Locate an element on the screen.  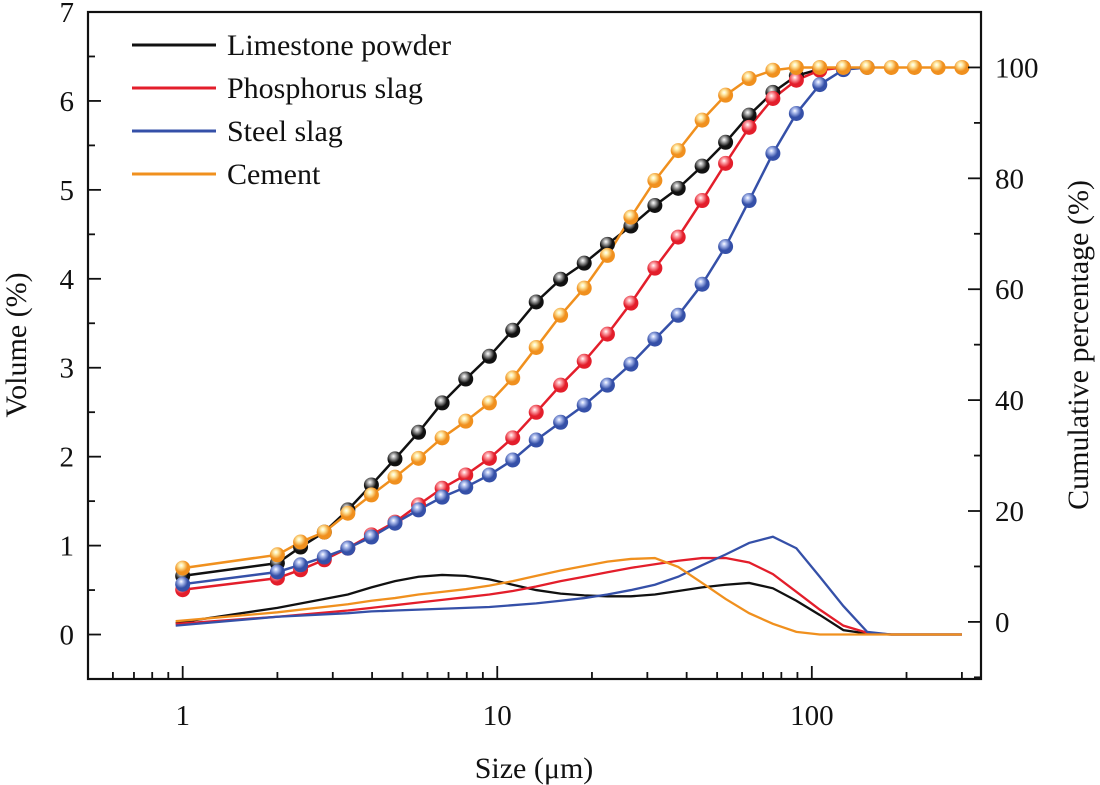
y-tick-label: 5 is located at coordinates (67, 191).